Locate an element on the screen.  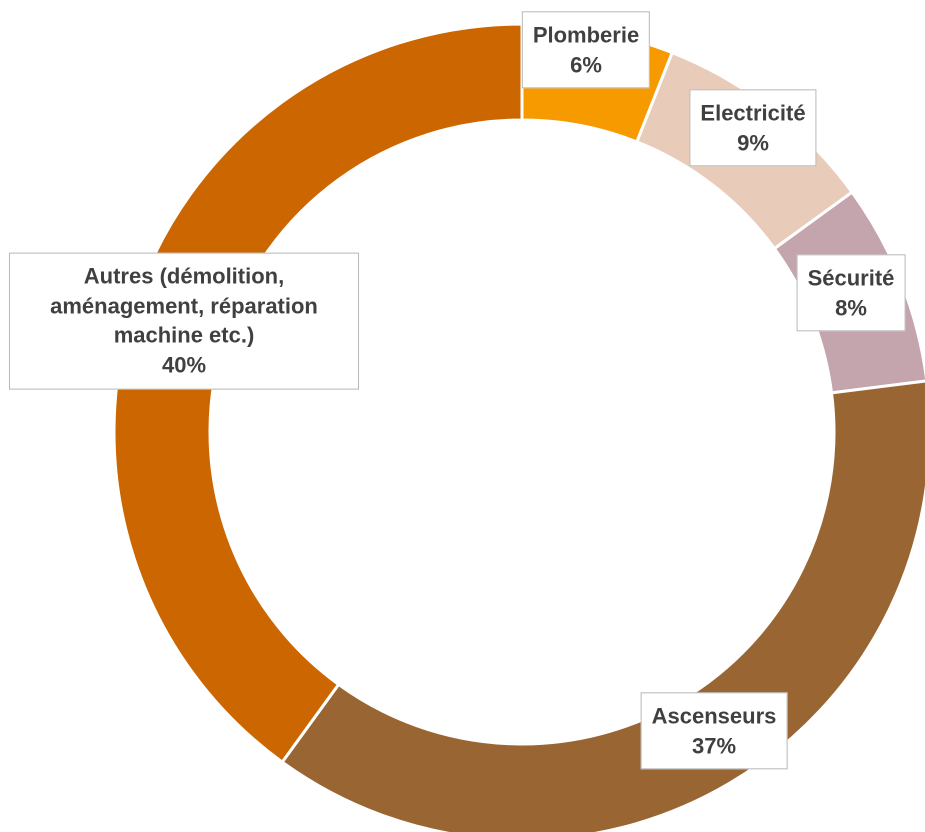
label-category: Sécurité is located at coordinates (851, 278).